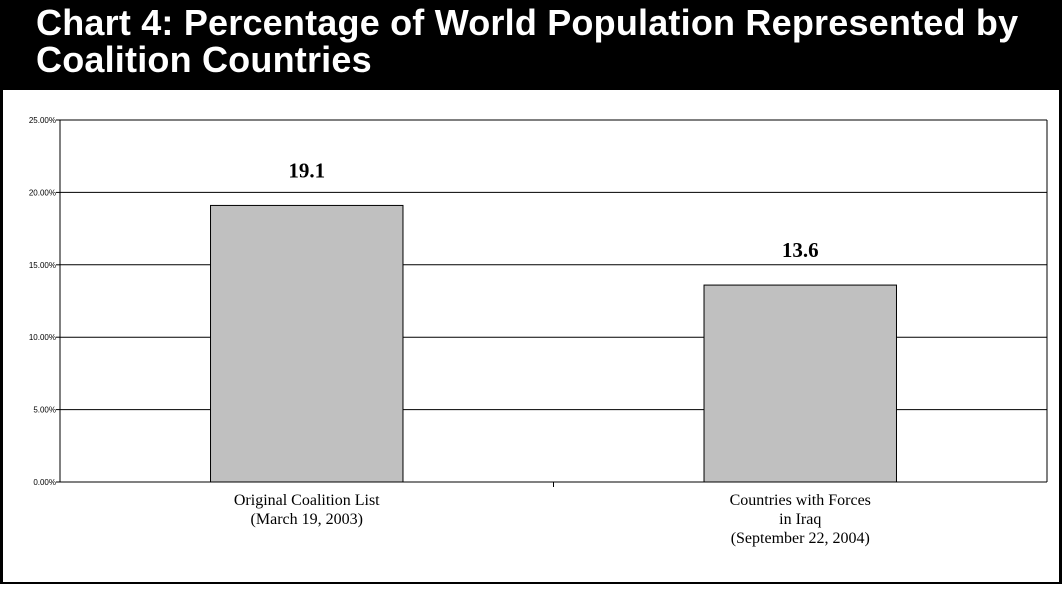 The height and width of the screenshot is (589, 1062). I want to click on y-tick-label: 10.00%, so click(42, 337).